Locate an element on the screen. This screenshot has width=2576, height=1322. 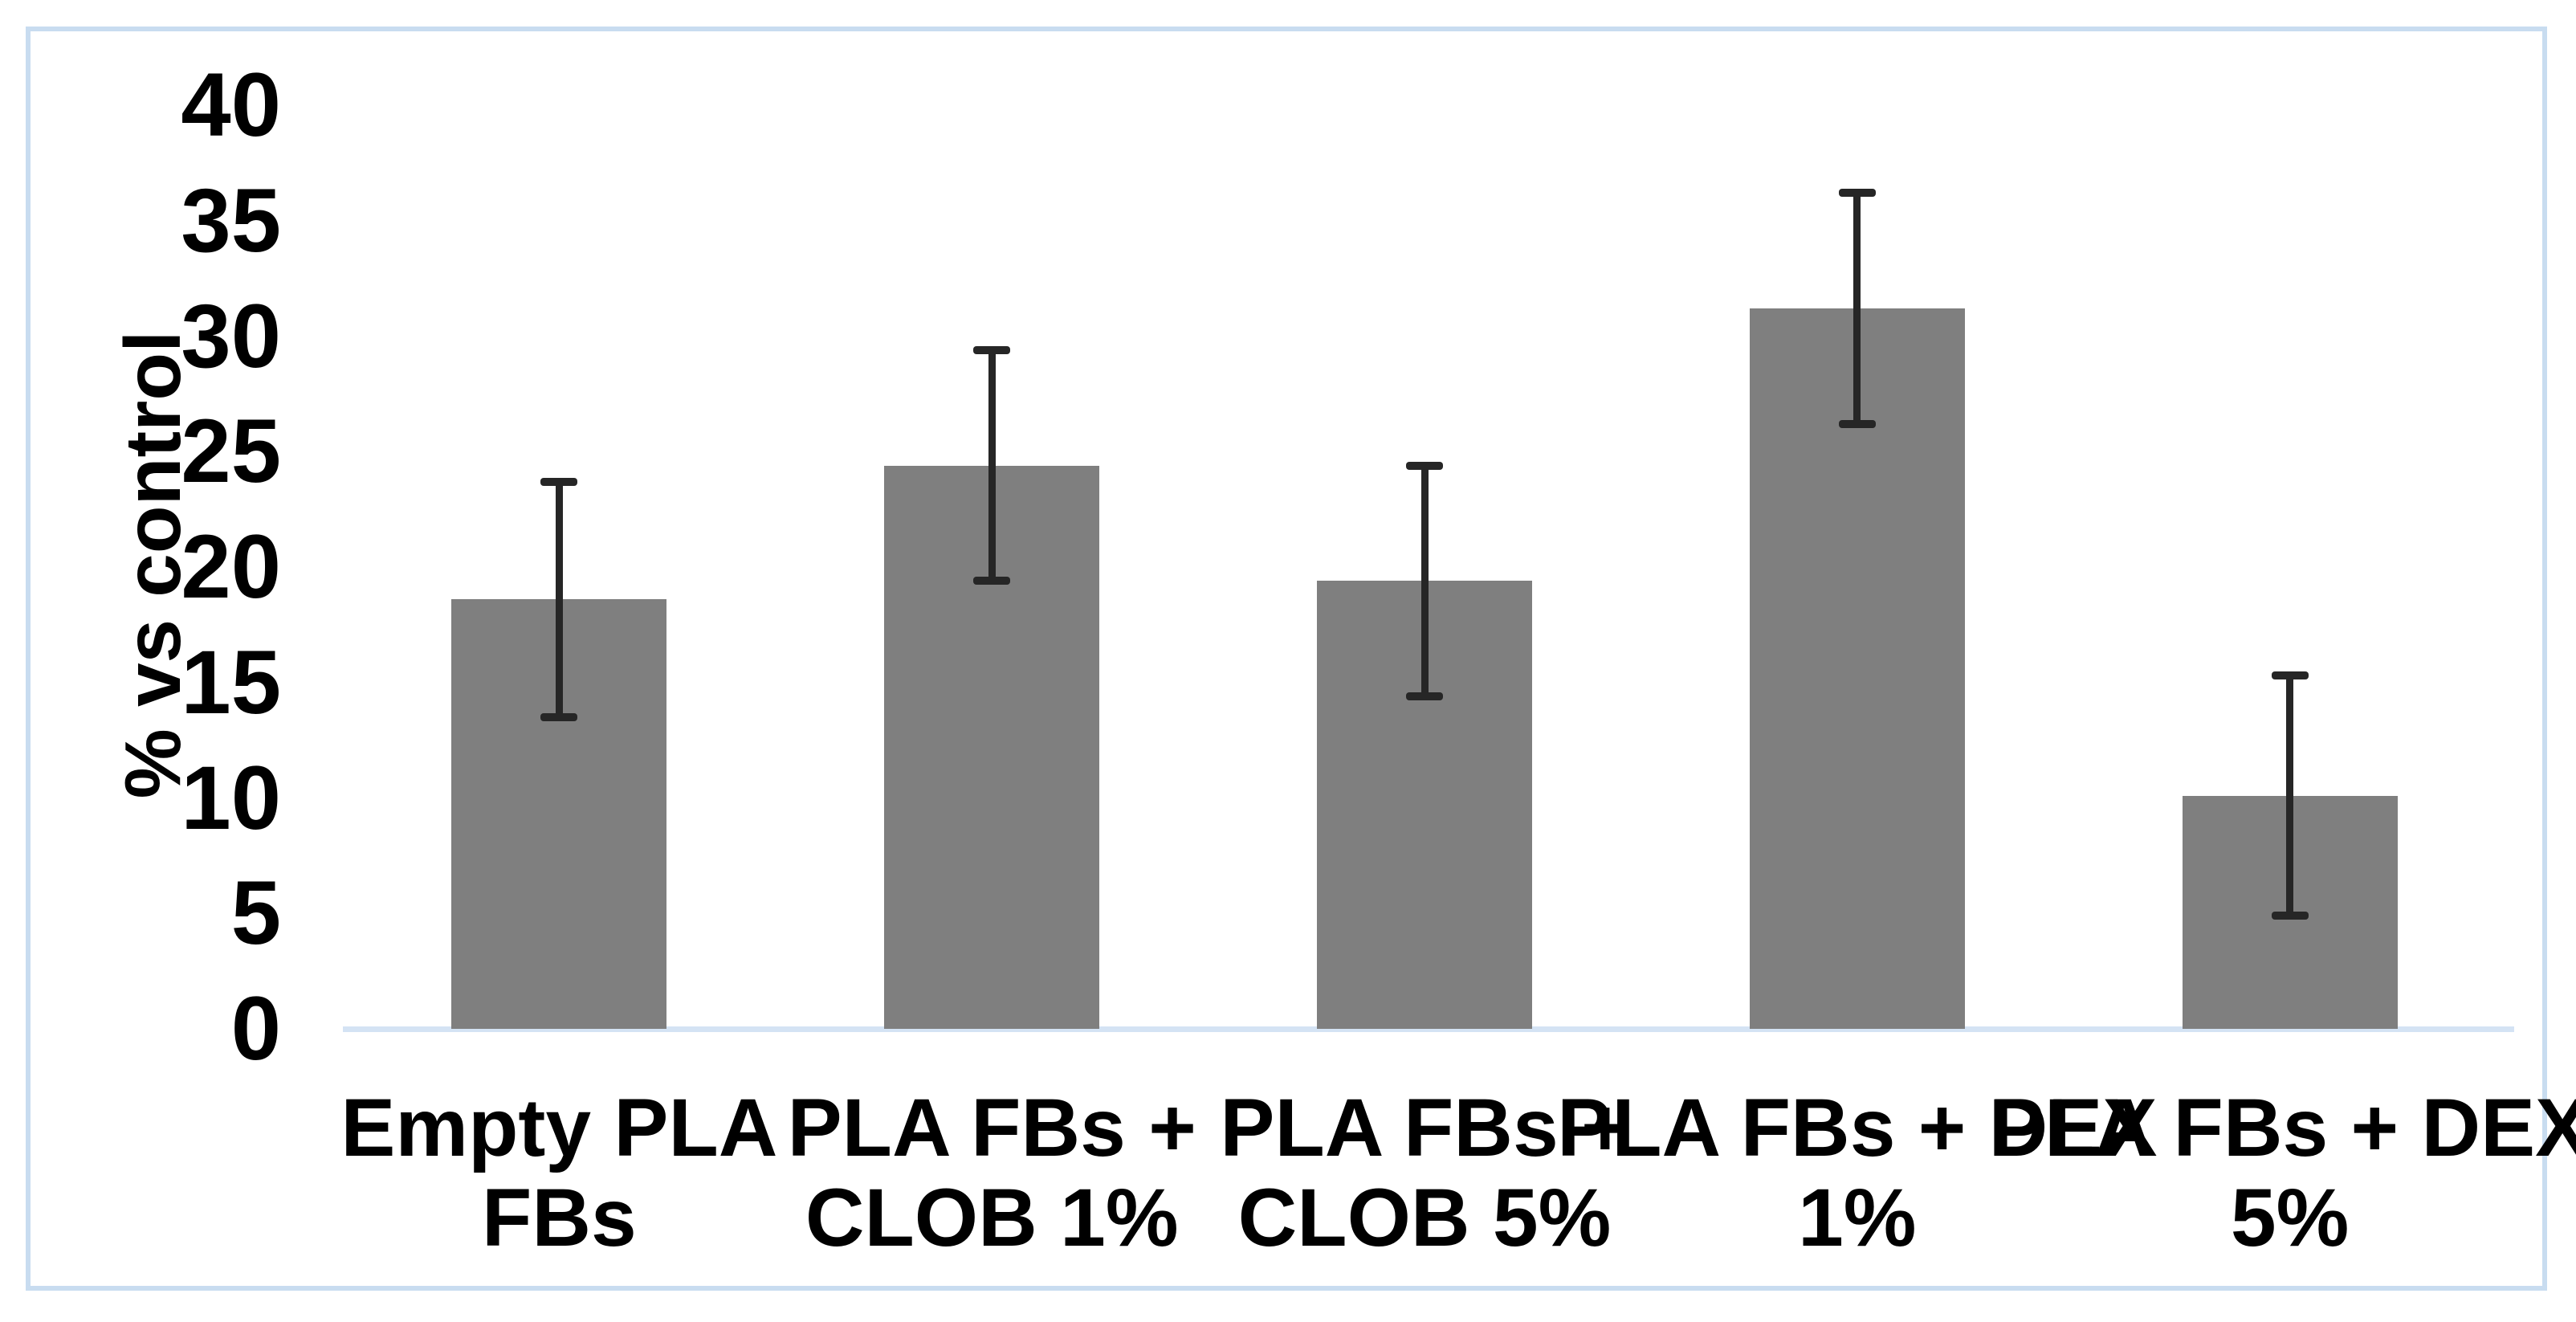
category-label-line: FBs is located at coordinates (559, 1217).